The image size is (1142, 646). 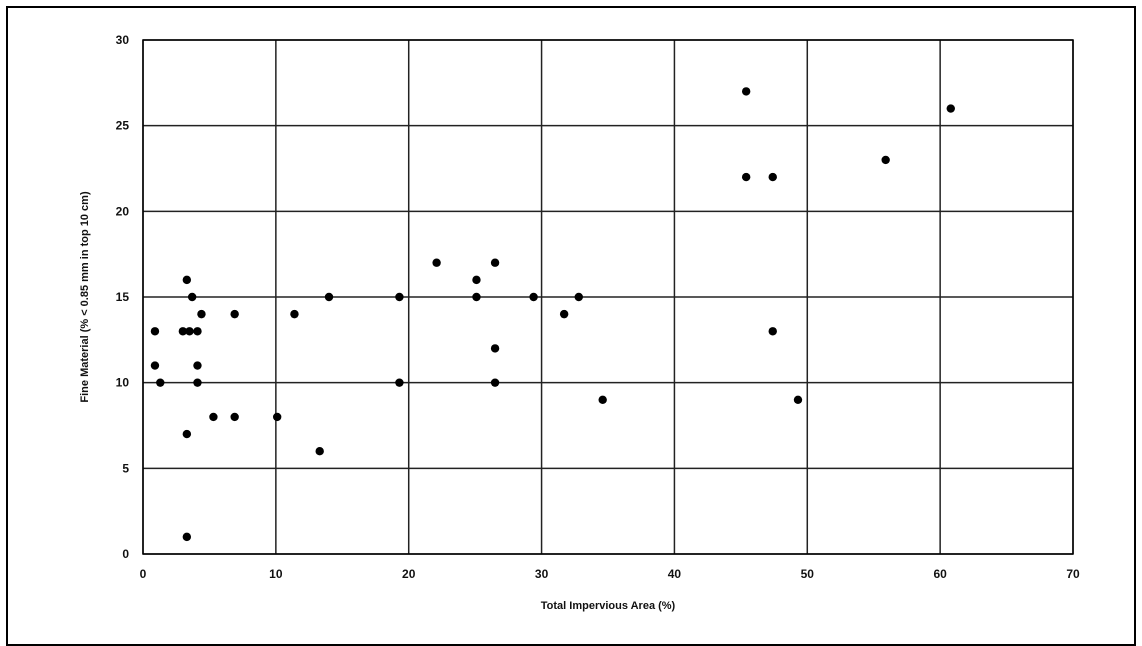 What do you see at coordinates (608, 606) in the screenshot?
I see `x-axis-title: Total Impervious Area (%)` at bounding box center [608, 606].